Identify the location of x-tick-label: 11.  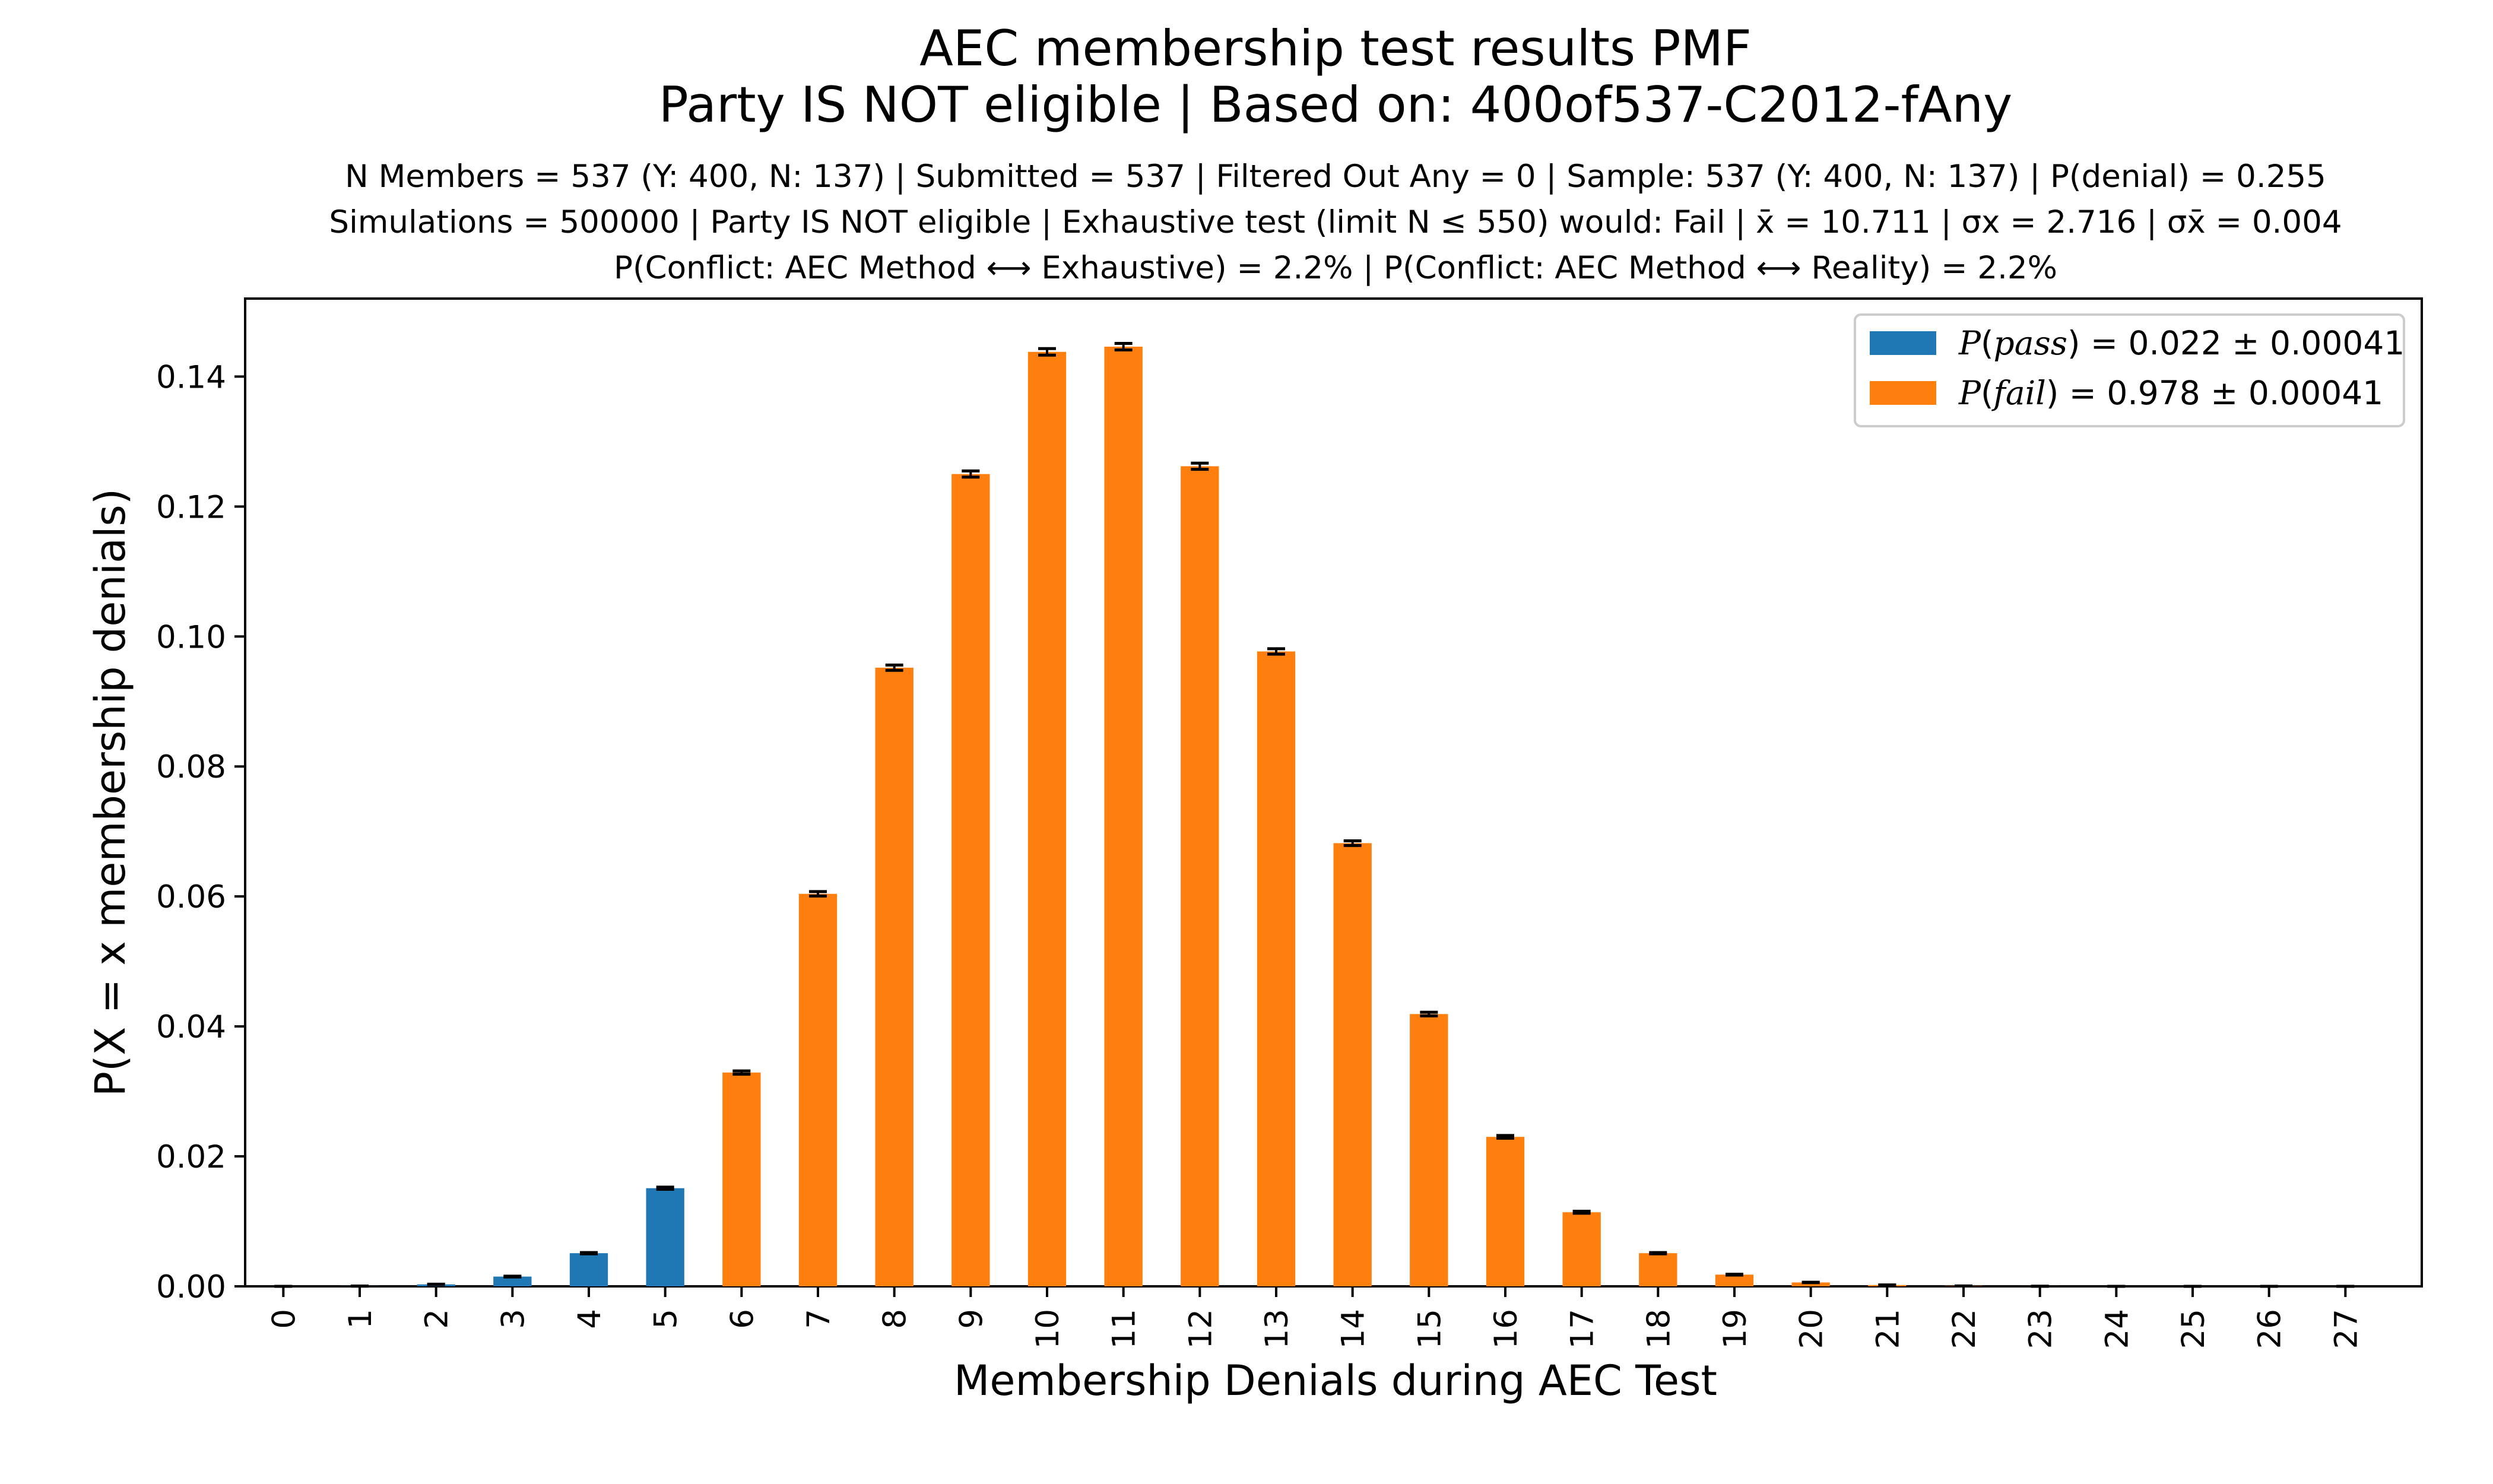
(1124, 1329).